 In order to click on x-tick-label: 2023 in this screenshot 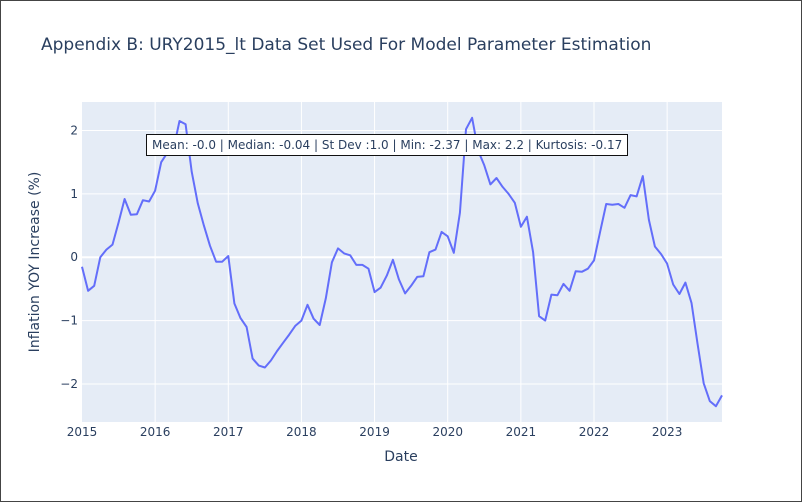, I will do `click(667, 432)`.